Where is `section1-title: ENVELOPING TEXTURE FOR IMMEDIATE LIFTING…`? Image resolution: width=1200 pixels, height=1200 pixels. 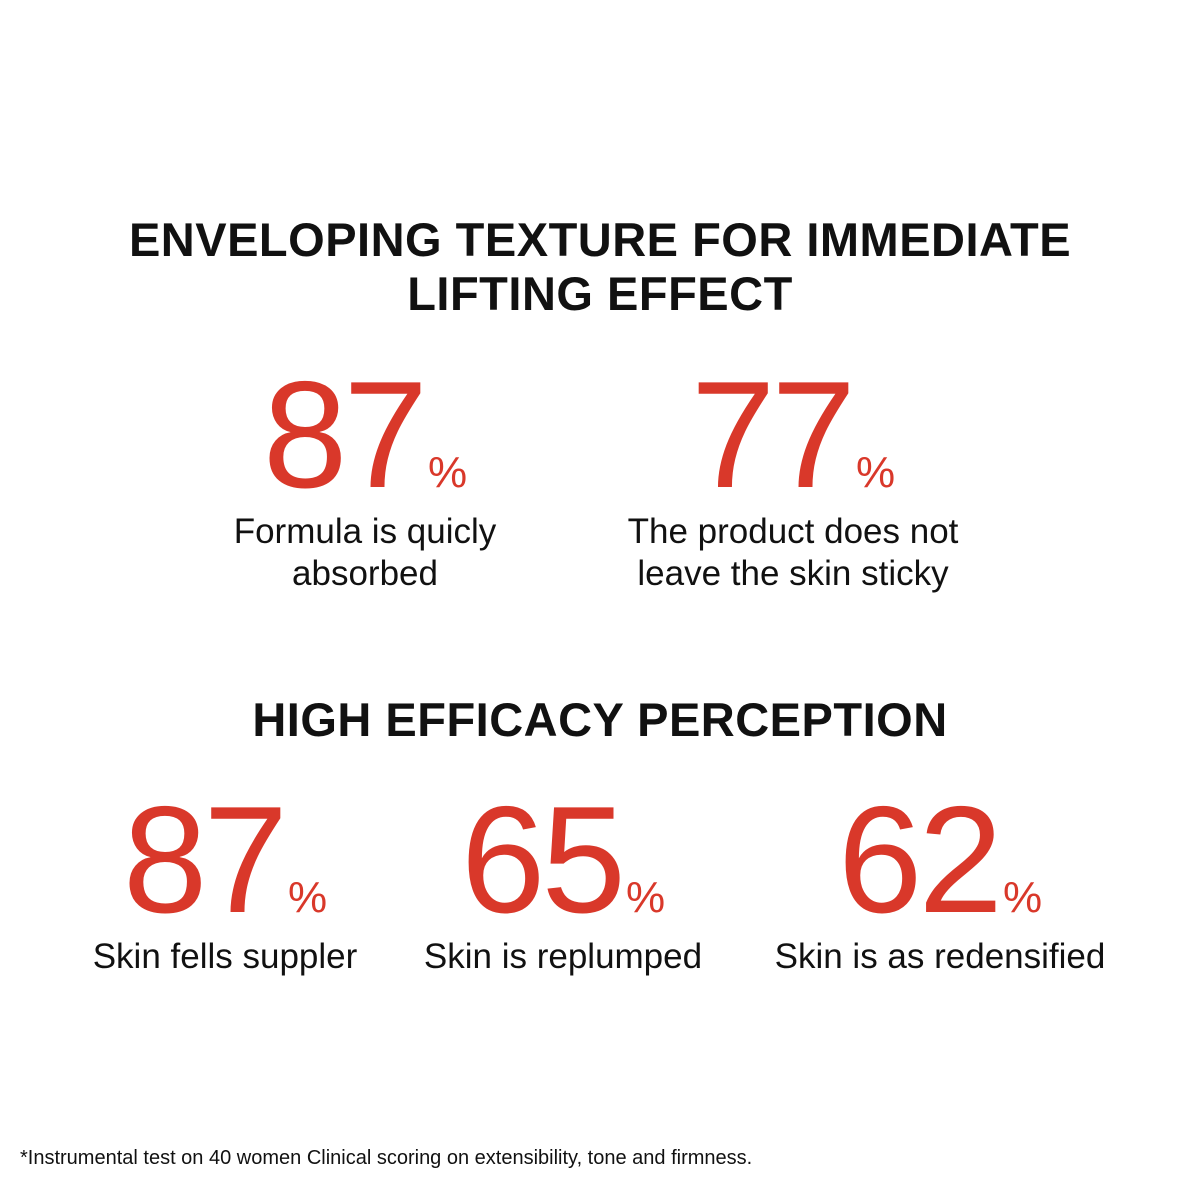 section1-title: ENVELOPING TEXTURE FOR IMMEDIATE LIFTING… is located at coordinates (600, 267).